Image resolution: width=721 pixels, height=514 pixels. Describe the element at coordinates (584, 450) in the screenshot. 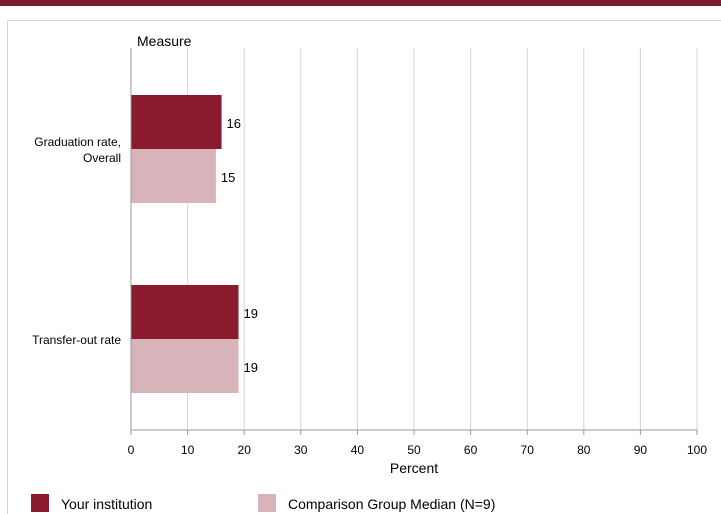

I see `x-tick-label: 80` at that location.